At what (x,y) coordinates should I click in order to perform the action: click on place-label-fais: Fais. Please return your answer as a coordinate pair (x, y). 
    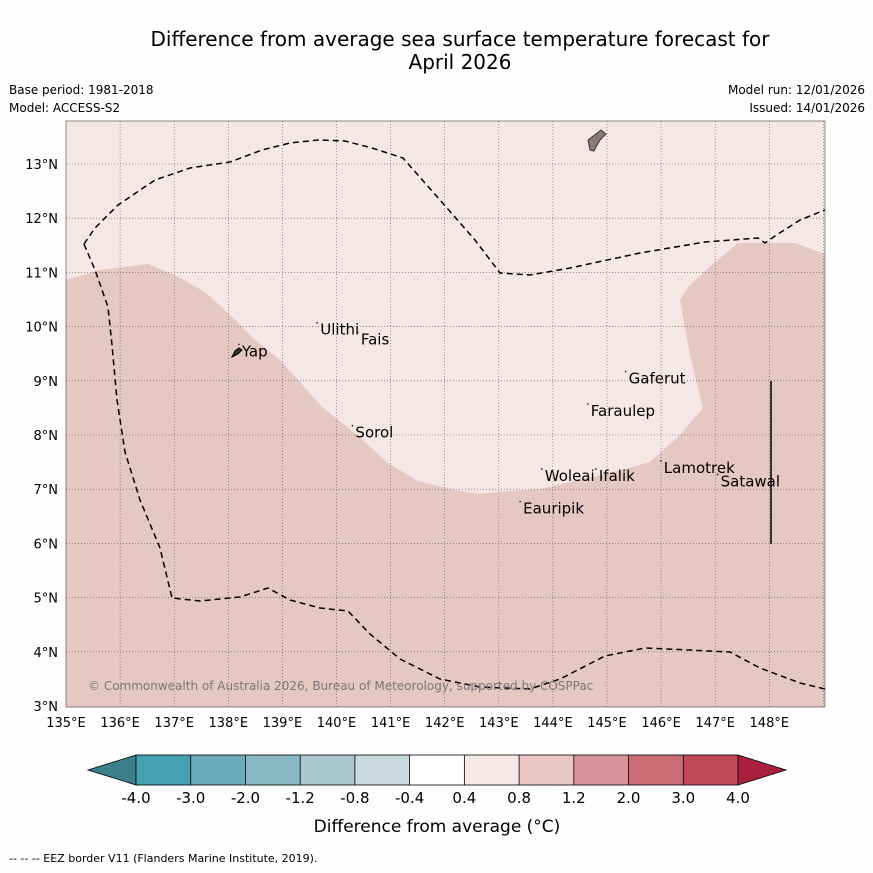
    Looking at the image, I should click on (375, 339).